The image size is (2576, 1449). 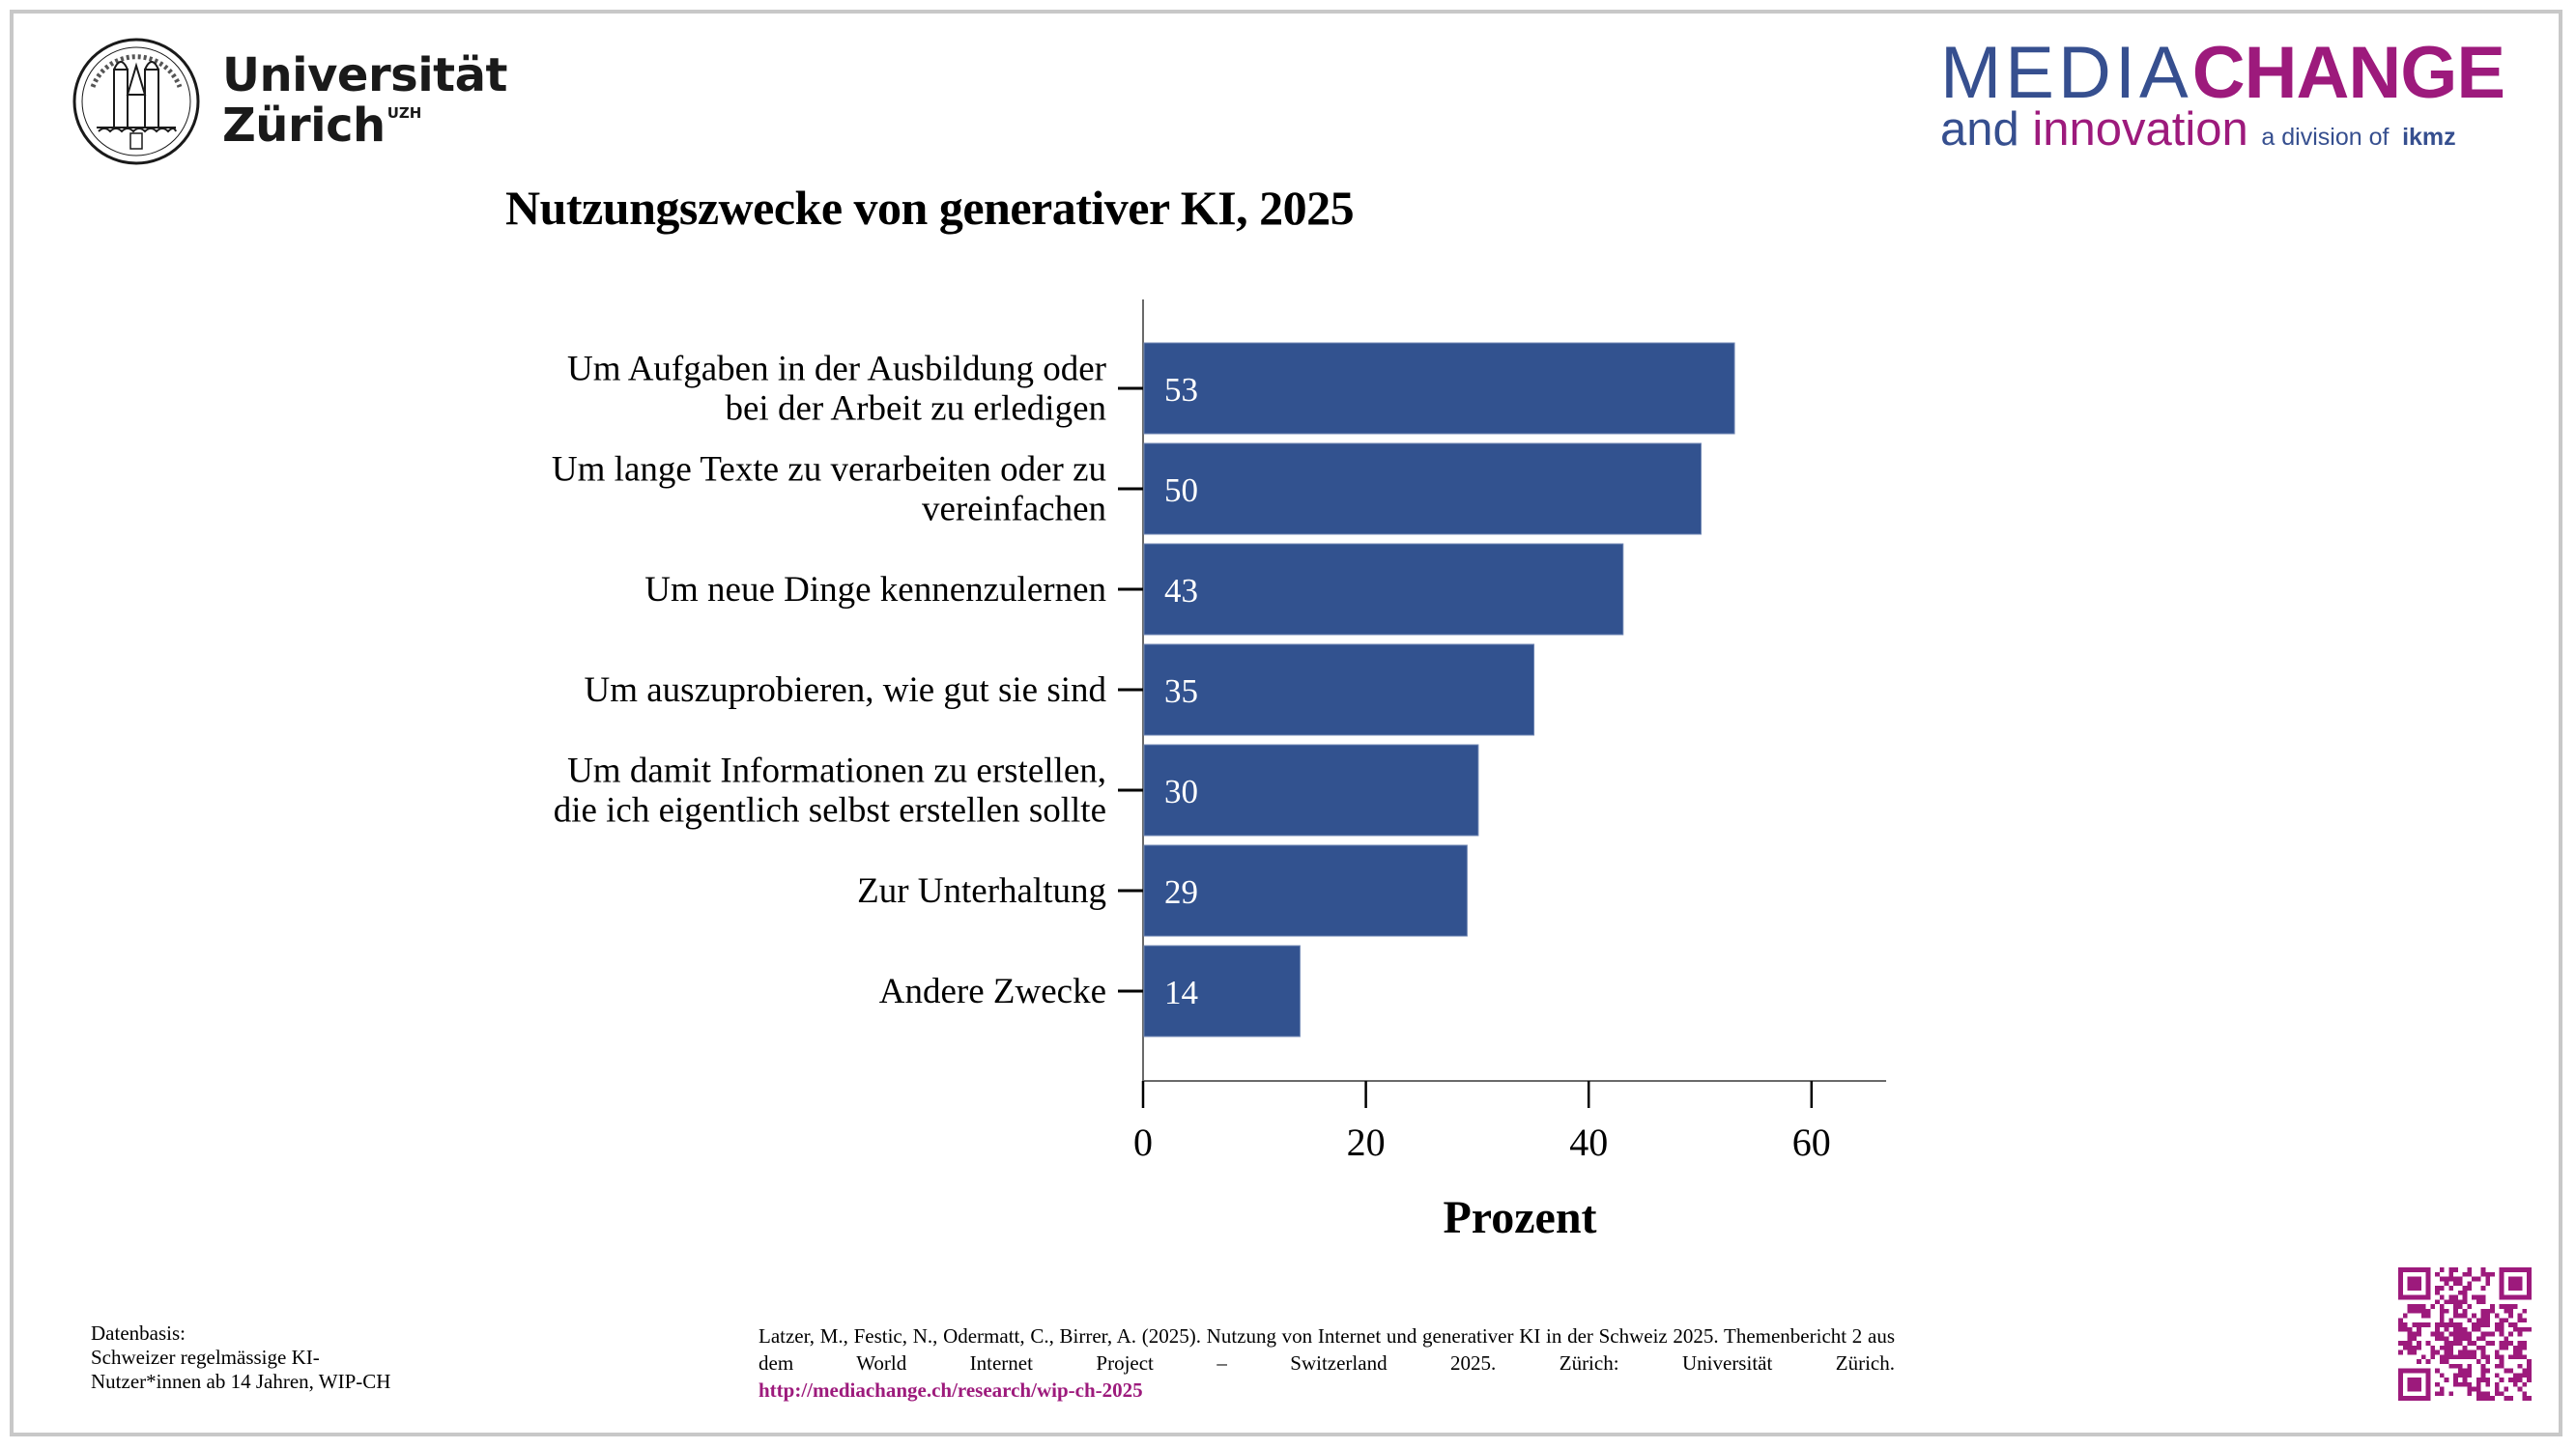 I want to click on qr-code-icon, so click(x=2465, y=1334).